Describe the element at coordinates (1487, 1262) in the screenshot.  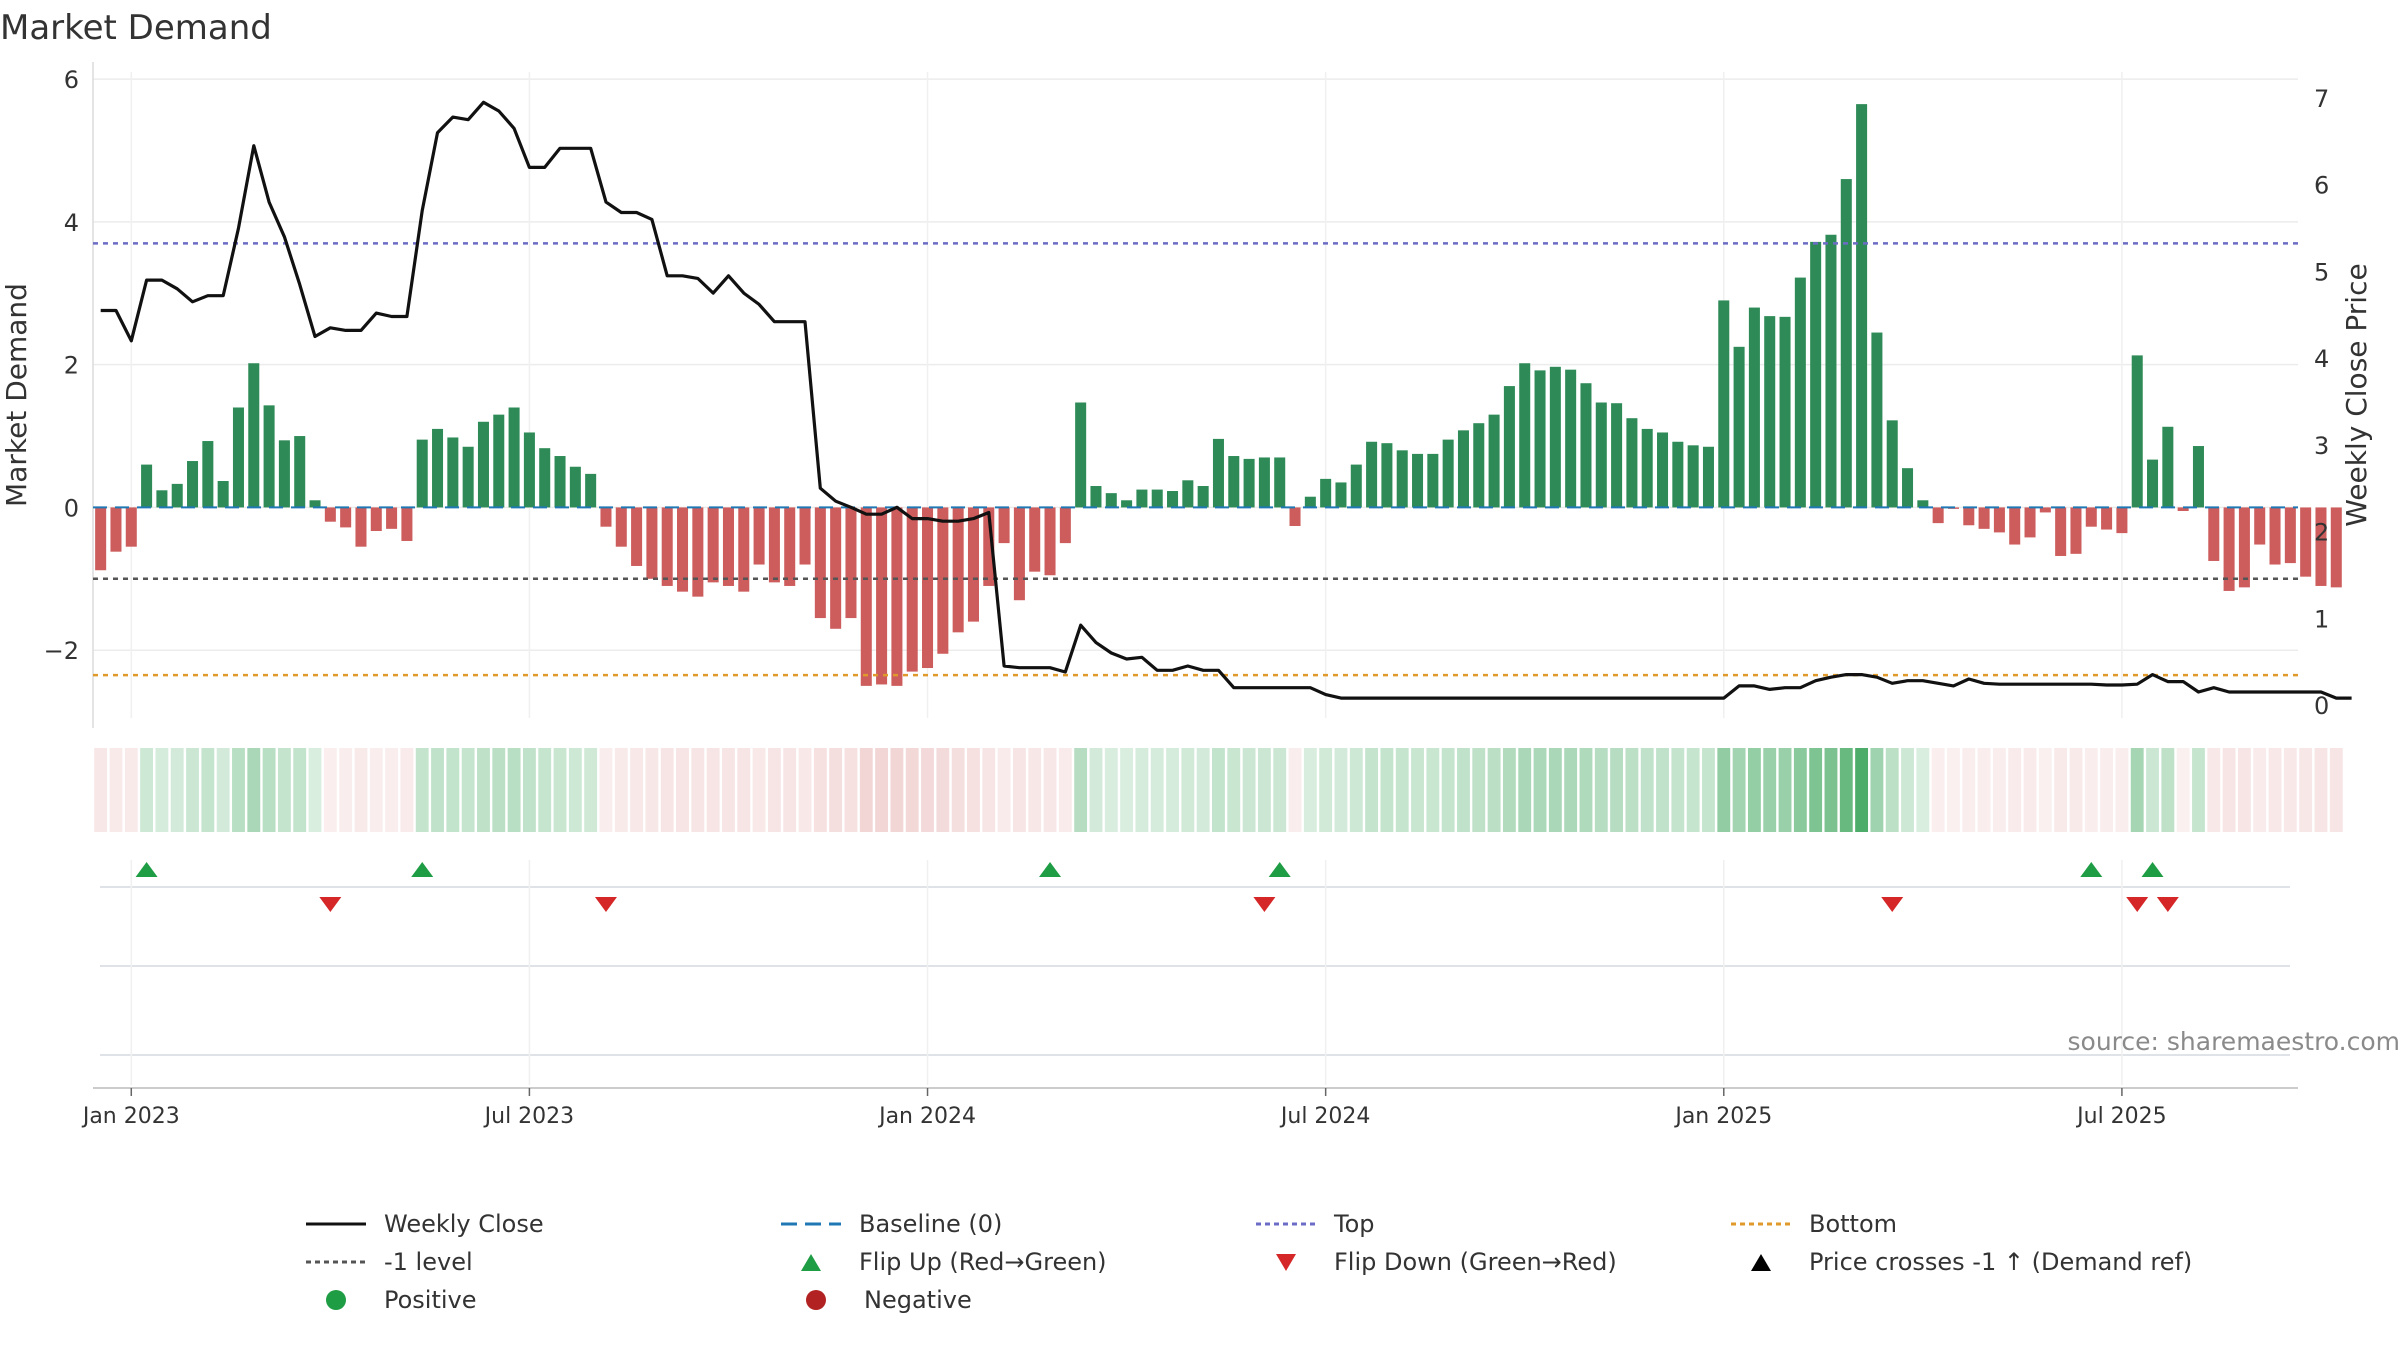
I see `legend-item-flip_down: Flip Down (Green→Red)` at that location.